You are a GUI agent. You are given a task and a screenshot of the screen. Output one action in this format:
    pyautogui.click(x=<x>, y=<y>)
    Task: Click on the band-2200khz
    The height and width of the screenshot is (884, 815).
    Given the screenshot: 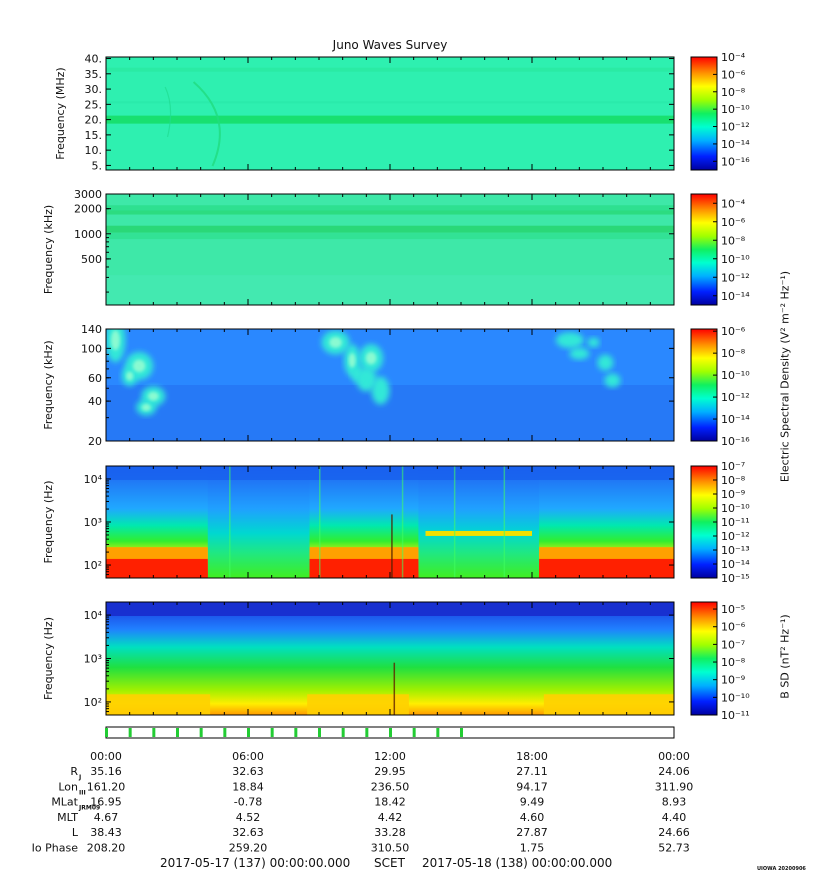 What is the action you would take?
    pyautogui.click(x=390, y=209)
    